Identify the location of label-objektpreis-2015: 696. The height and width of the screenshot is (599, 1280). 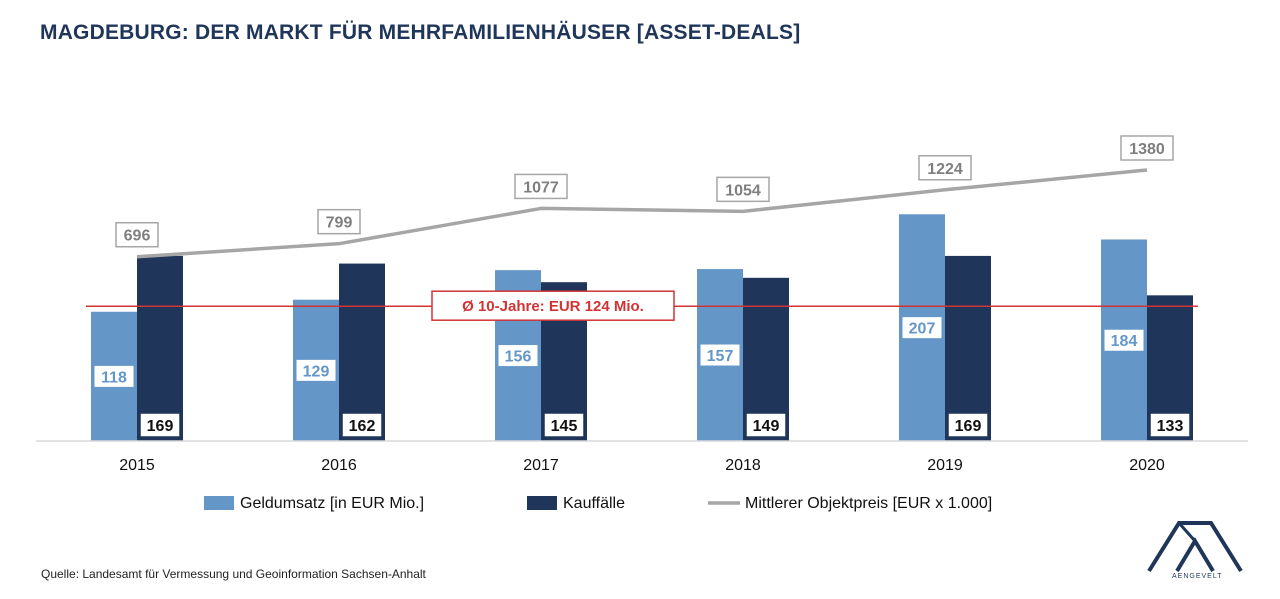
(137, 236).